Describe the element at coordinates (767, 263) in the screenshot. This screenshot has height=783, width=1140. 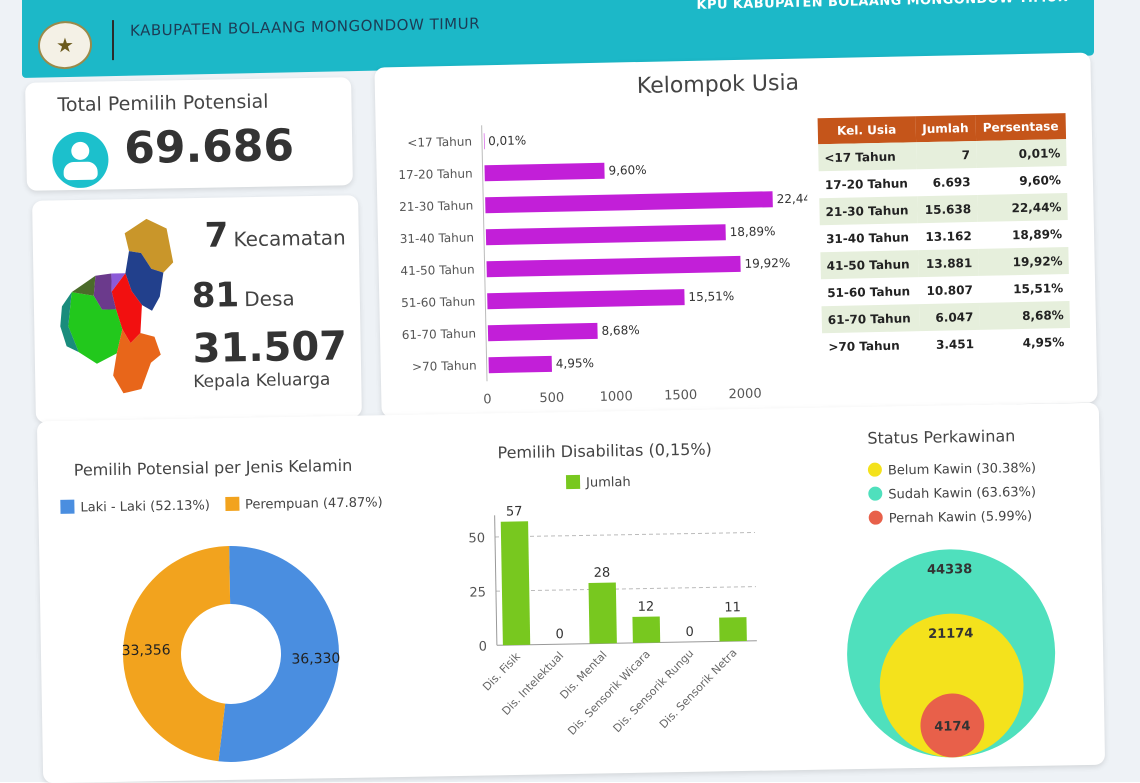
I see `age-data-label: 19,92%` at that location.